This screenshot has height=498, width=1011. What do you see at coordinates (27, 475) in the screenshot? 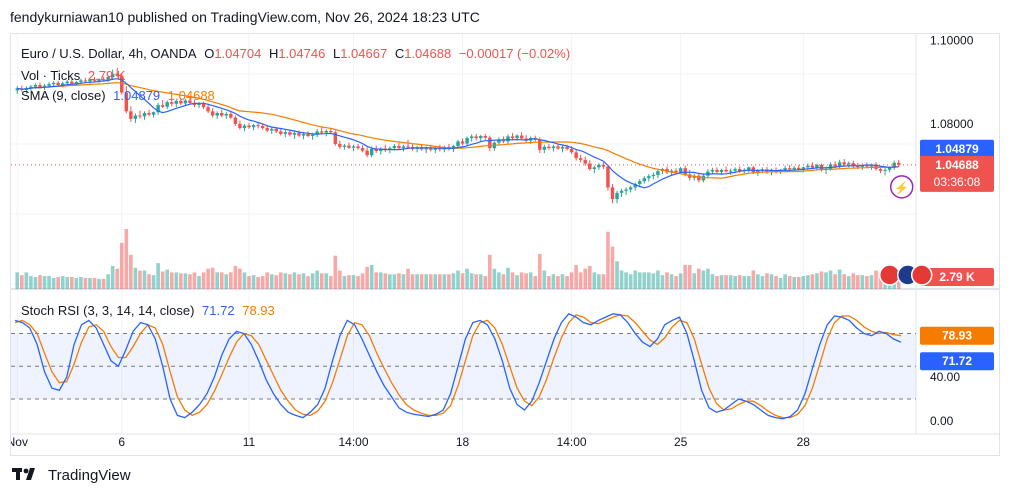
I see `tradingview-logo-icon` at bounding box center [27, 475].